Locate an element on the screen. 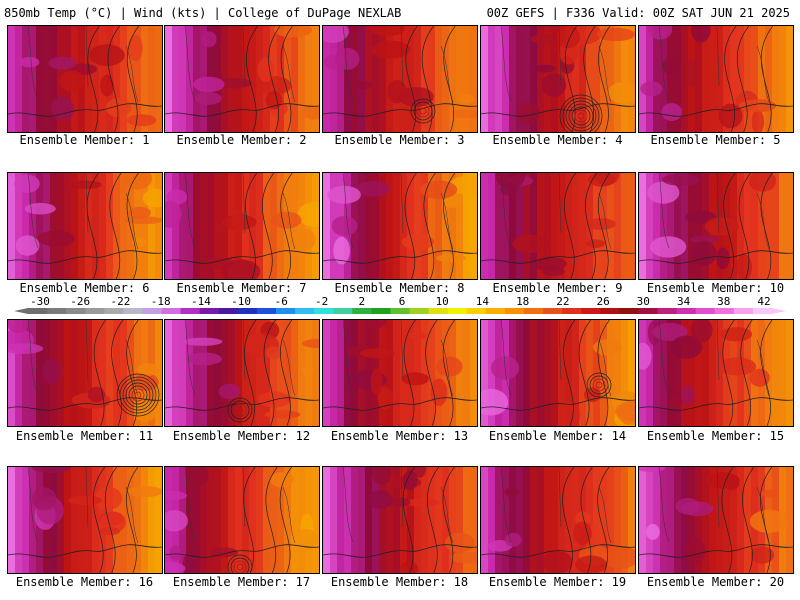 The width and height of the screenshot is (800, 600). colorbar-tick-label: -6 is located at coordinates (281, 302).